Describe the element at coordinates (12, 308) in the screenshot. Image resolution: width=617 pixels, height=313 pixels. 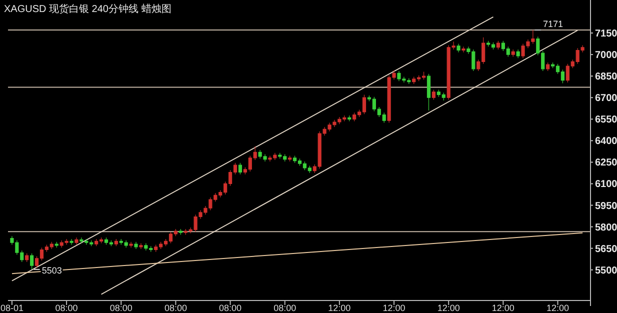
I see `x-tick-label: 08-01` at that location.